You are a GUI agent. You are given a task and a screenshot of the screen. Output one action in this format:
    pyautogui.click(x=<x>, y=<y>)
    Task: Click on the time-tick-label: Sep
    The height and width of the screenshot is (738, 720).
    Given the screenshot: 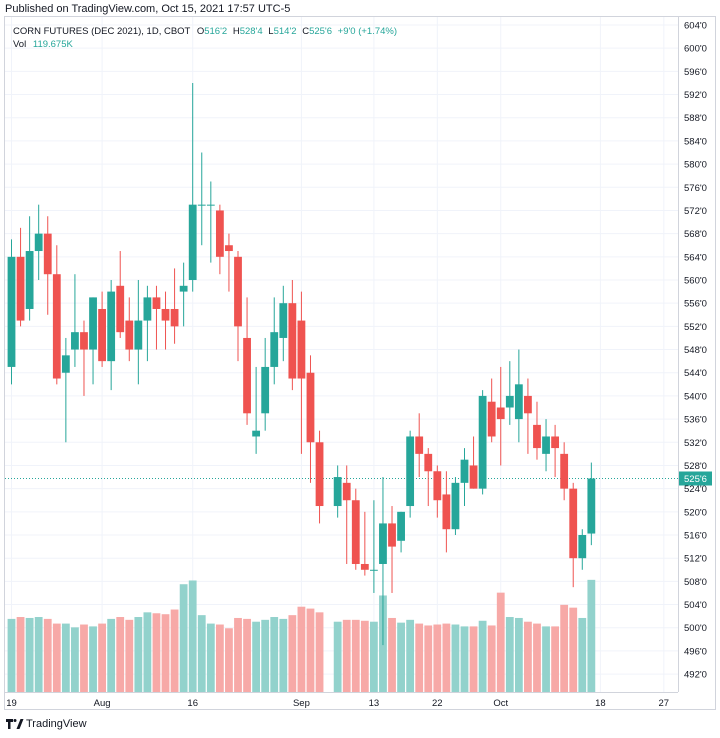 What is the action you would take?
    pyautogui.click(x=301, y=703)
    